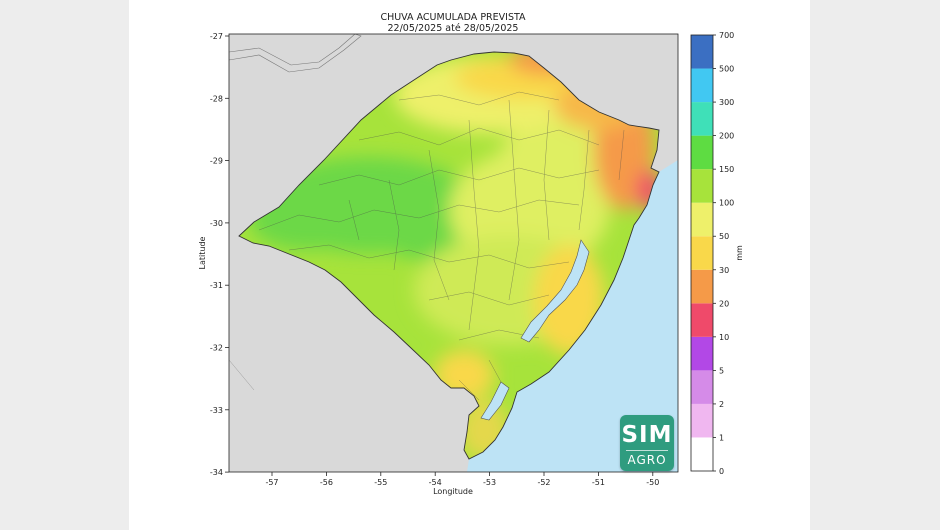 This screenshot has width=940, height=530. I want to click on ocean, so click(572, 316).